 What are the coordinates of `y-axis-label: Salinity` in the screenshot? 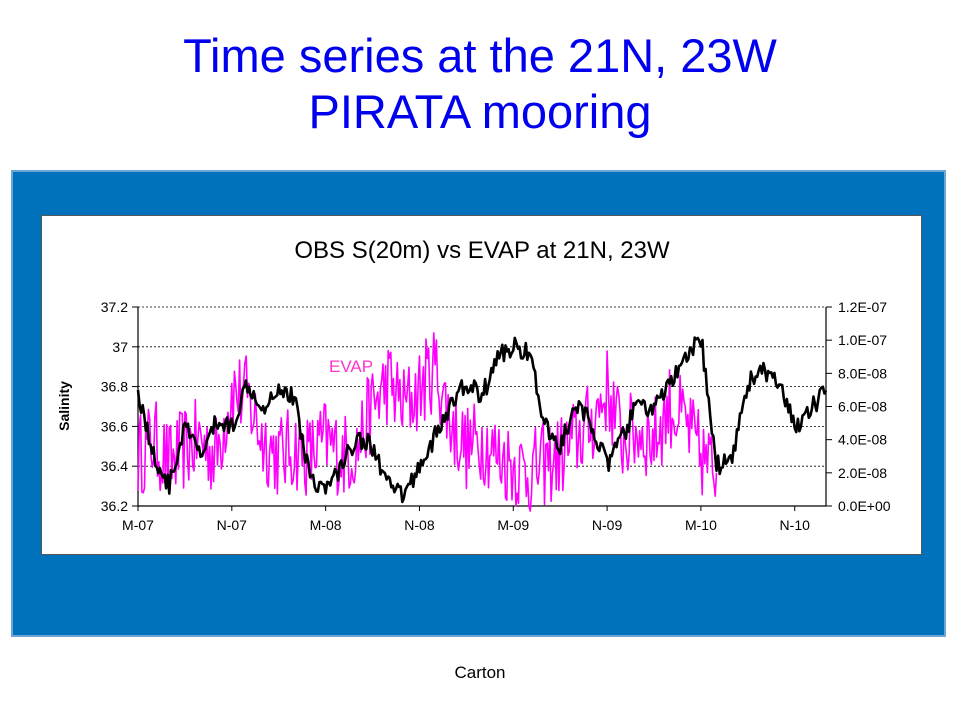 It's located at (64, 406).